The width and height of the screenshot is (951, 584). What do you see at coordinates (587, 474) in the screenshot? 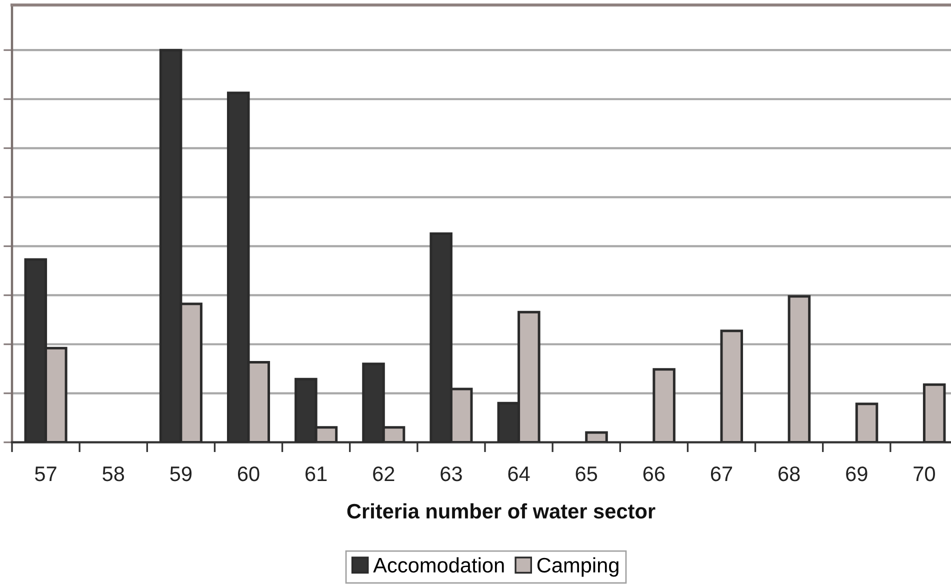
I see `x-tick-label: 65` at bounding box center [587, 474].